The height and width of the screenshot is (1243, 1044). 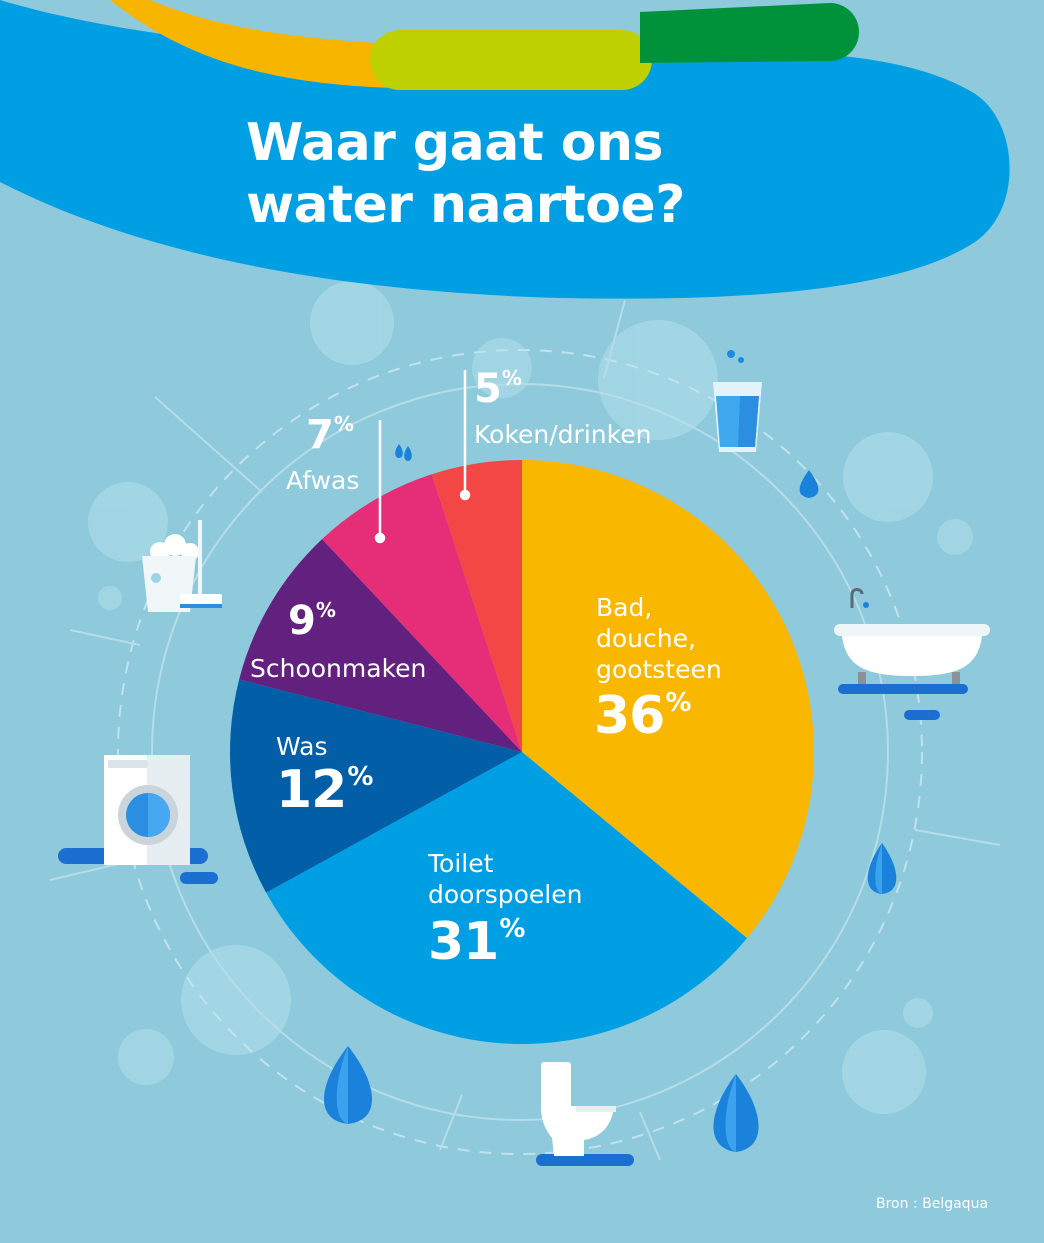 What do you see at coordinates (302, 621) in the screenshot?
I see `value-text: 9` at bounding box center [302, 621].